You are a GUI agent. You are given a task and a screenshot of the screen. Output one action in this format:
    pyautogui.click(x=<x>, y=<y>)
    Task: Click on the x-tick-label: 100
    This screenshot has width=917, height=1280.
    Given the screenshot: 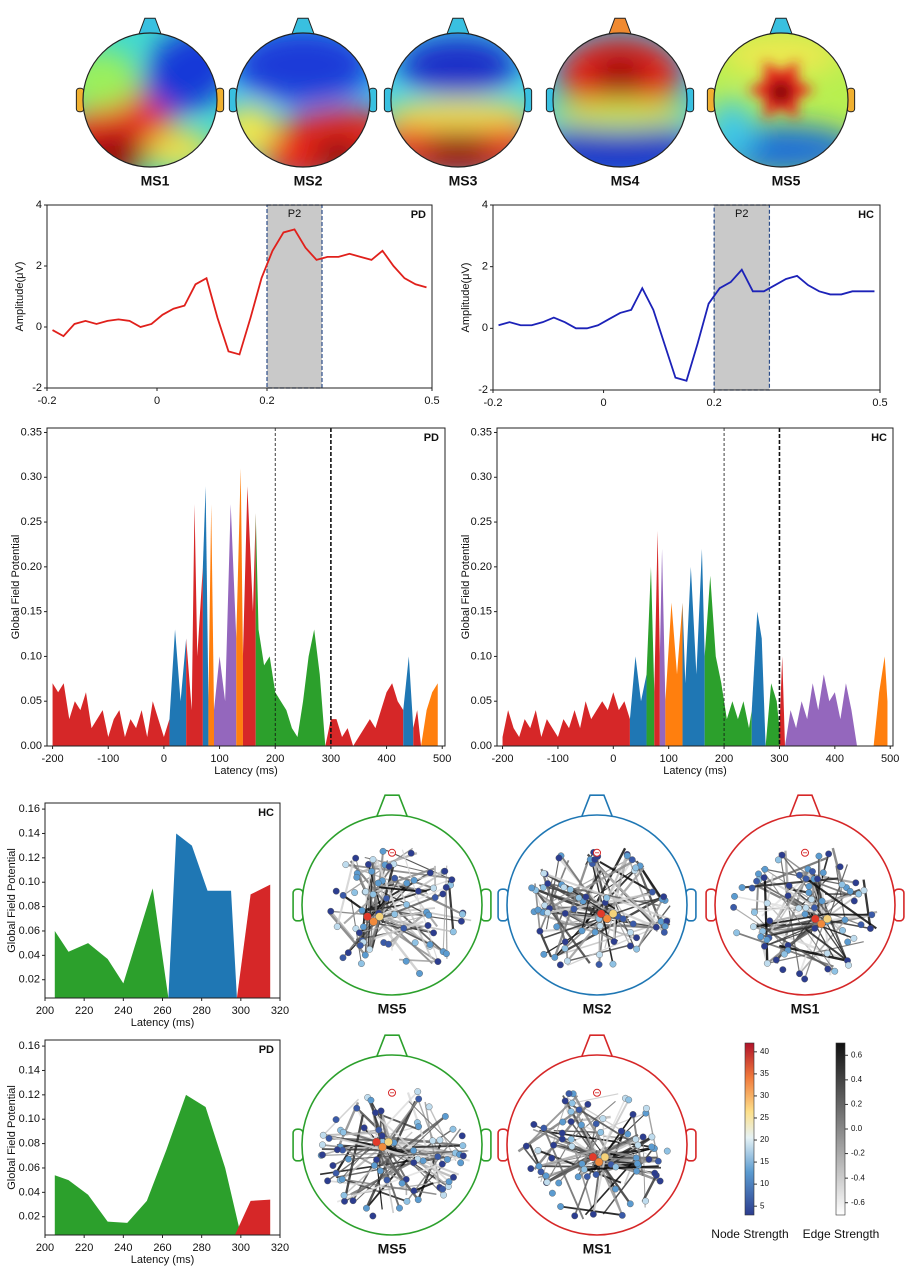 What is the action you would take?
    pyautogui.click(x=219, y=759)
    